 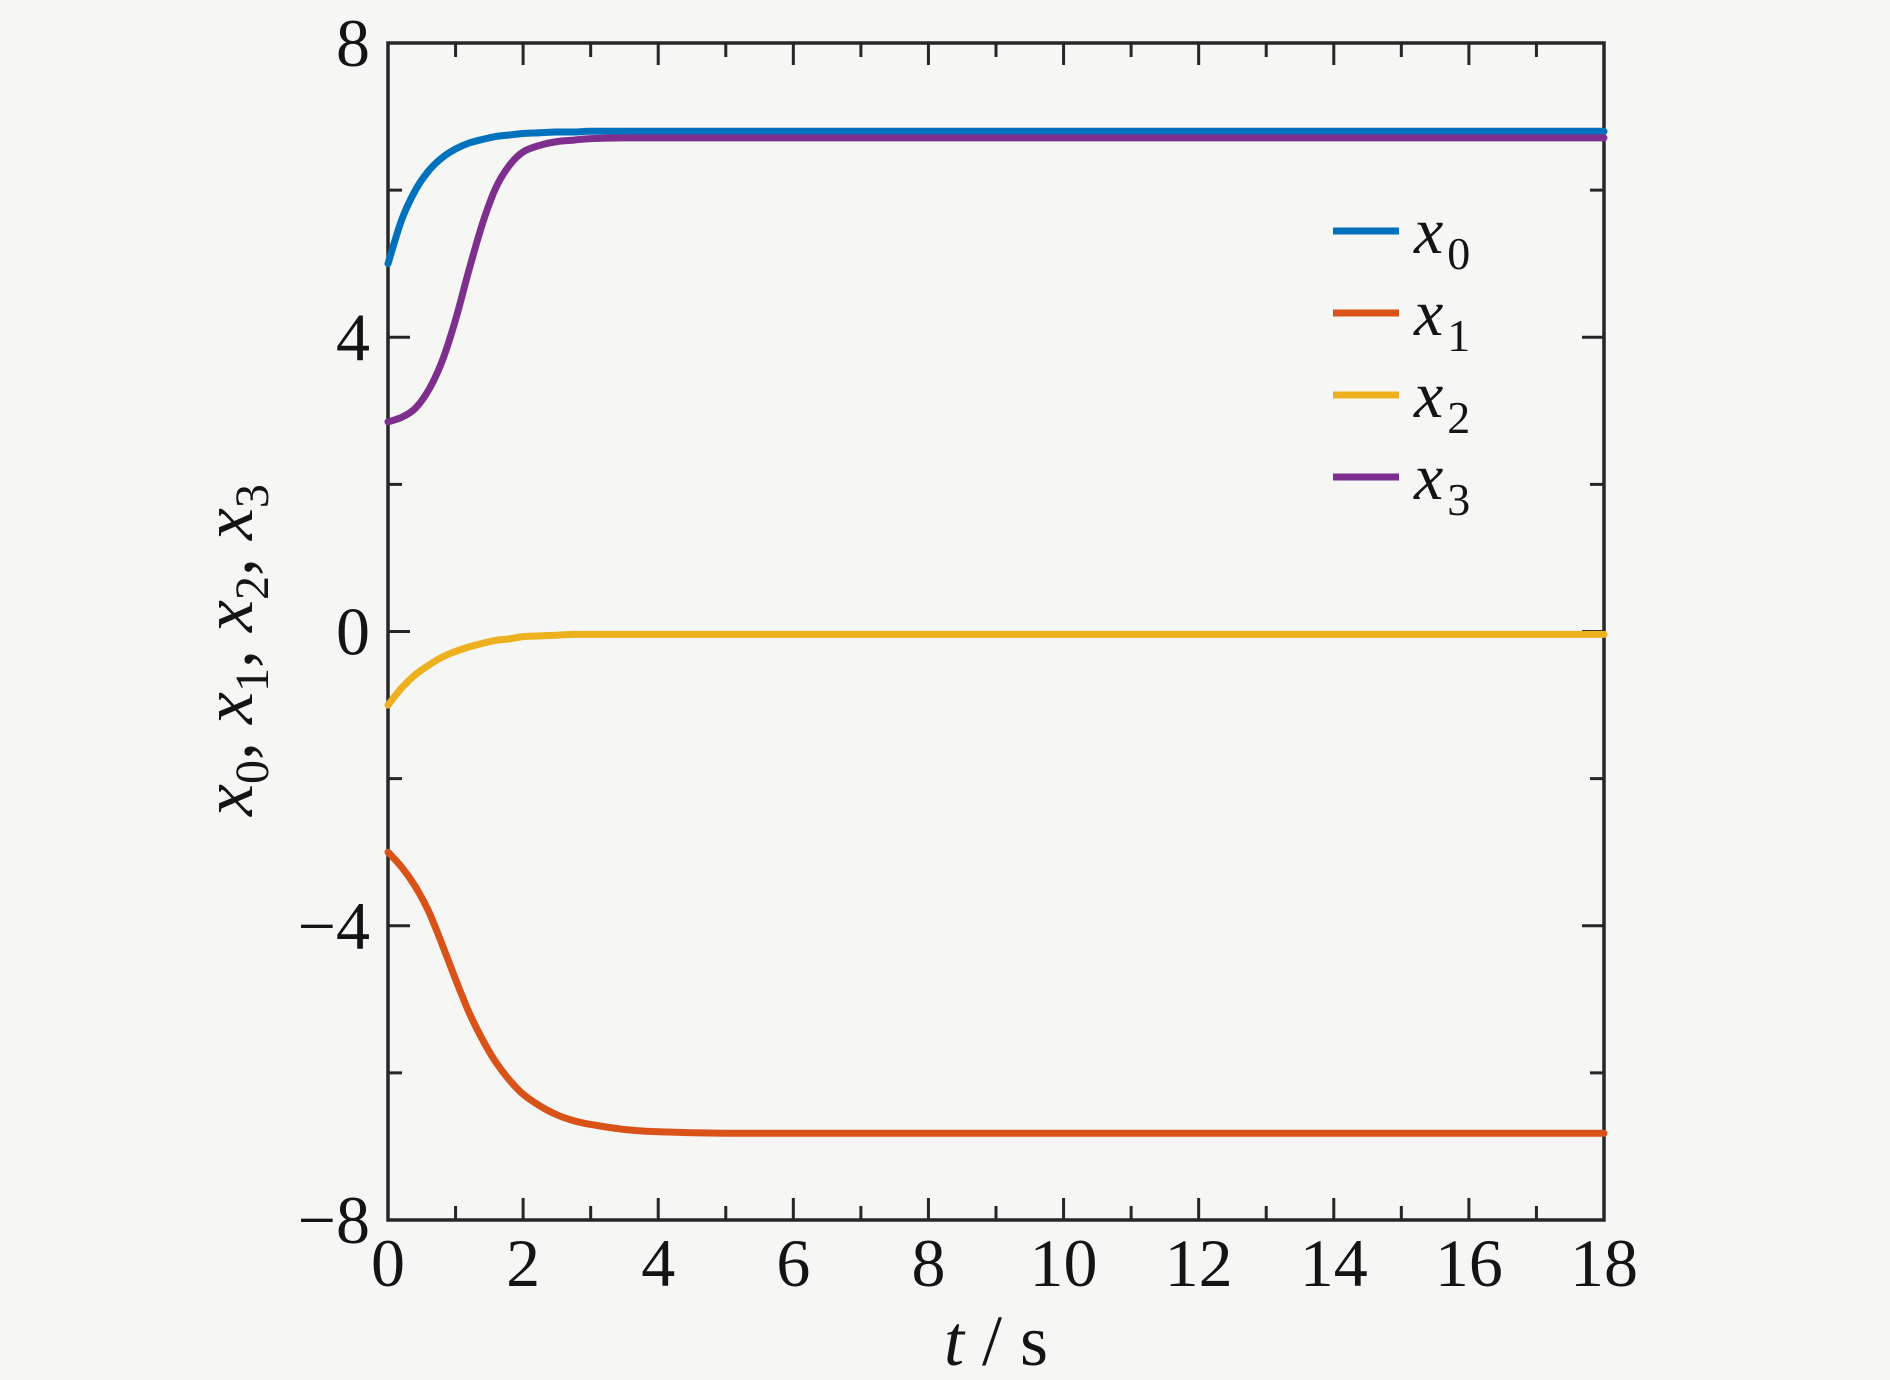 What do you see at coordinates (1441, 483) in the screenshot?
I see `legend-label-x3: x3` at bounding box center [1441, 483].